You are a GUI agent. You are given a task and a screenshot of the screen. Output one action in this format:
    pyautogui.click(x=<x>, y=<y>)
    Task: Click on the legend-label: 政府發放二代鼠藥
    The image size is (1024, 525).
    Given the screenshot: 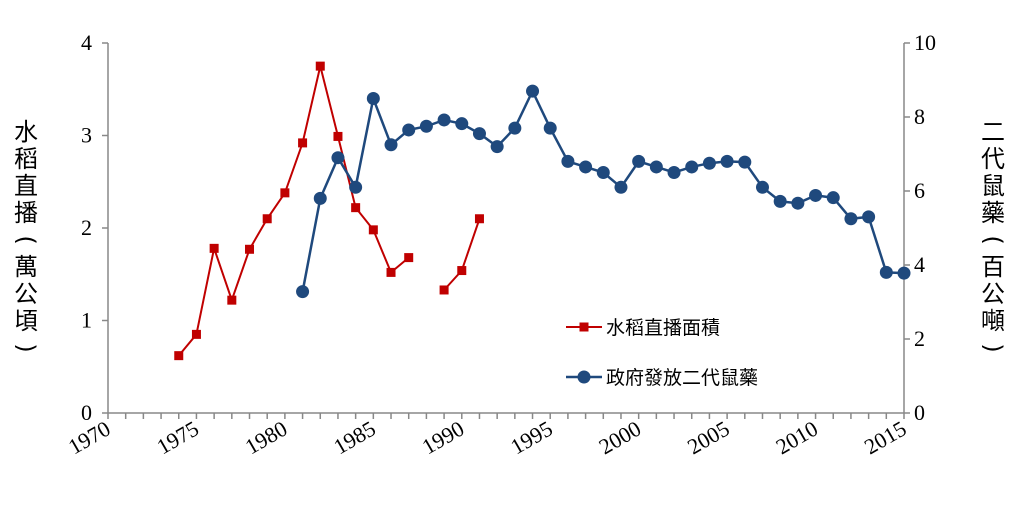 What is the action you would take?
    pyautogui.click(x=682, y=378)
    